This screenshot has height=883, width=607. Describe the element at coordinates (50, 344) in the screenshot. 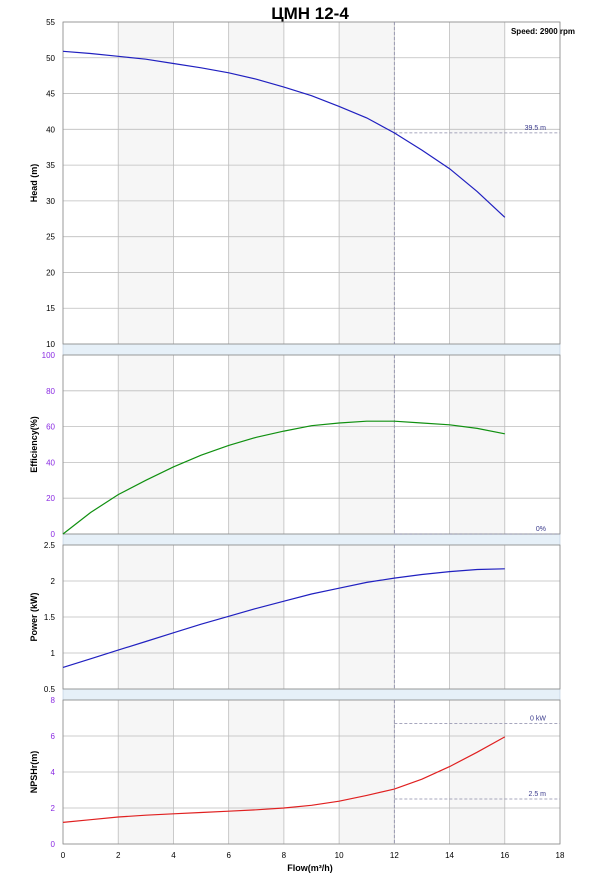

I see `y-tick-label: 10` at that location.